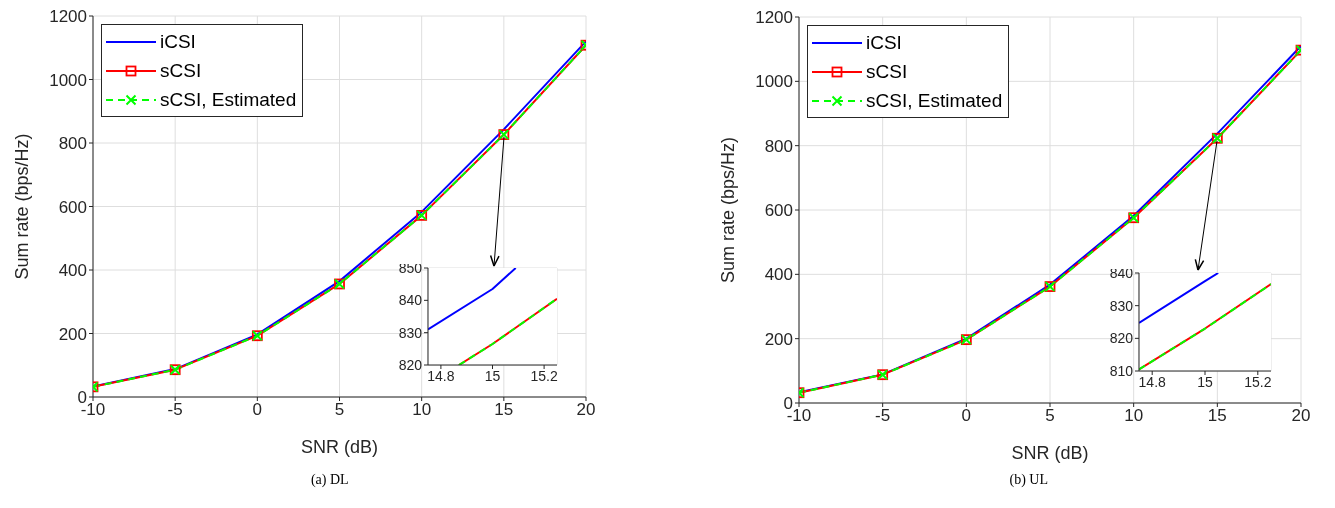 Image resolution: width=1335 pixels, height=508 pixels. Describe the element at coordinates (1121, 370) in the screenshot. I see `y-tick-label: 810` at that location.